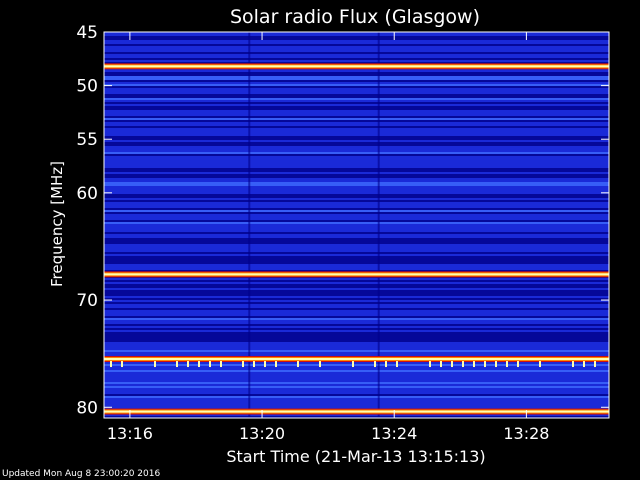 The height and width of the screenshot is (480, 640). I want to click on y-tick-label: 45, so click(87, 33).